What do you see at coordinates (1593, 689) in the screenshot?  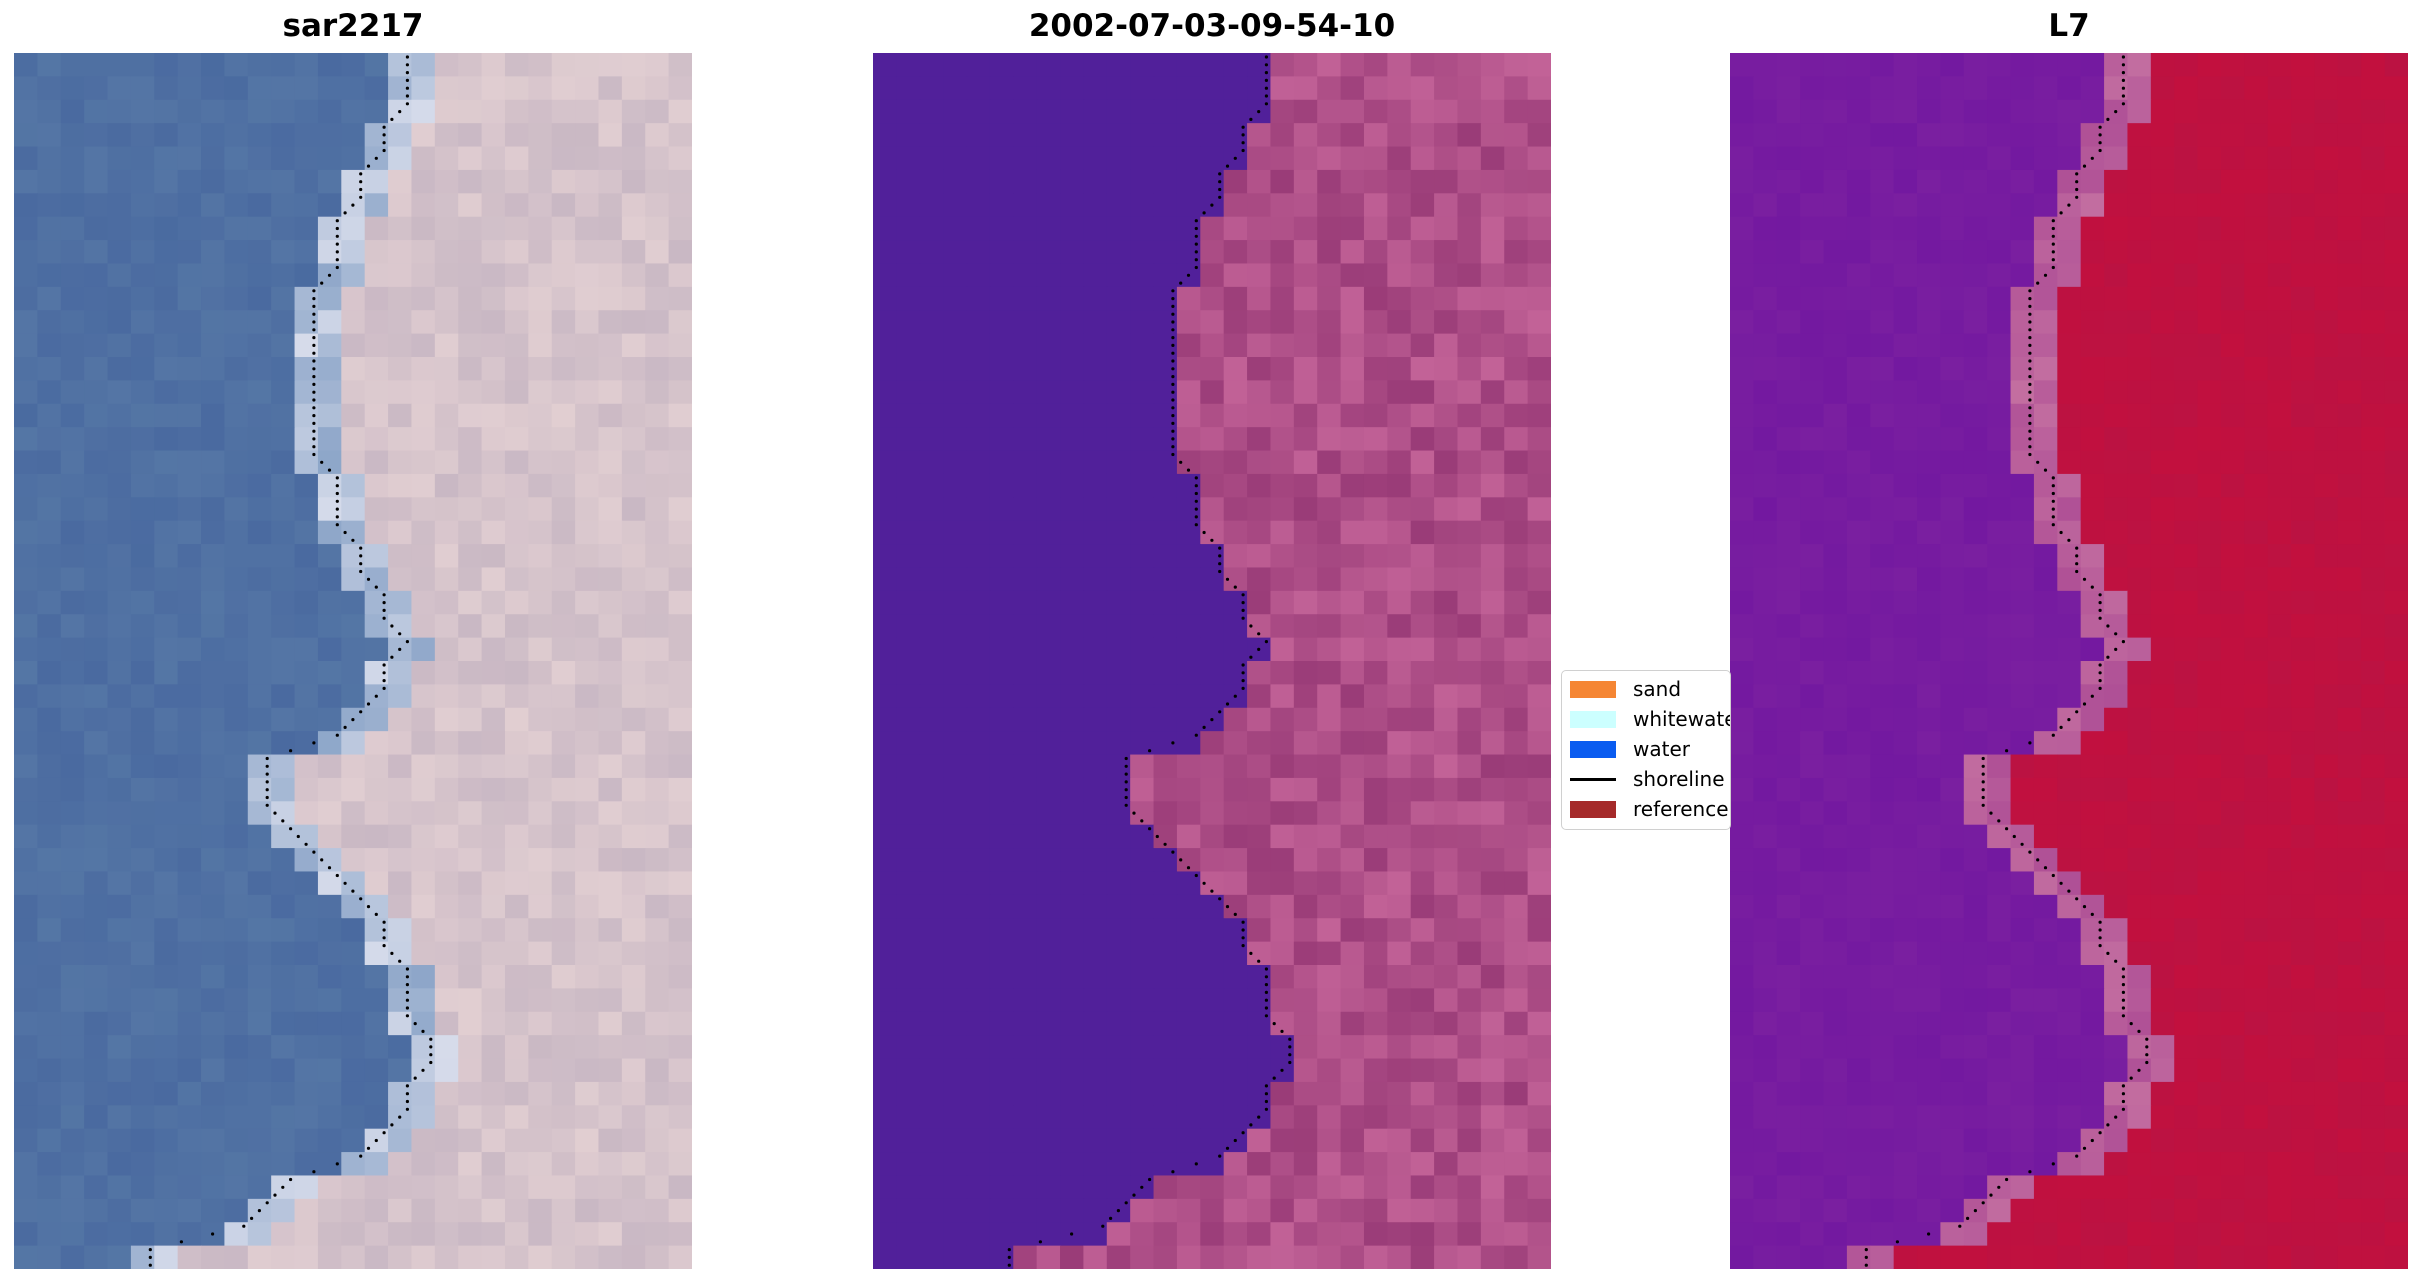 I see `sand-swatch` at bounding box center [1593, 689].